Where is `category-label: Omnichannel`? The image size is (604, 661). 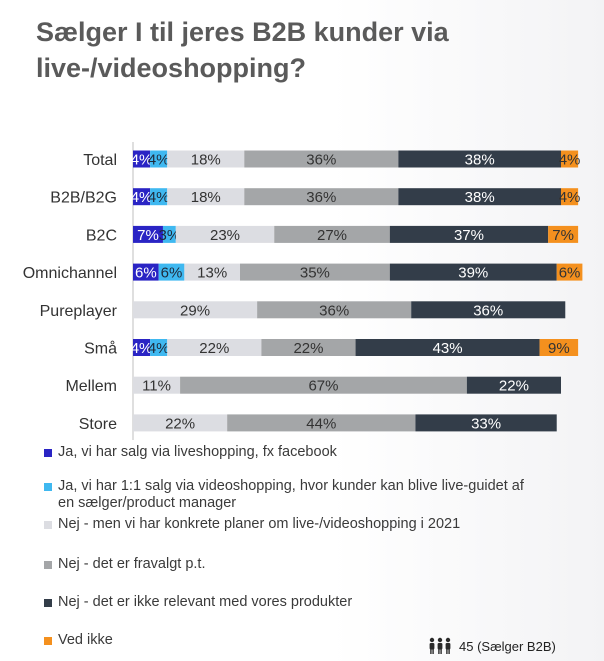 category-label: Omnichannel is located at coordinates (70, 273).